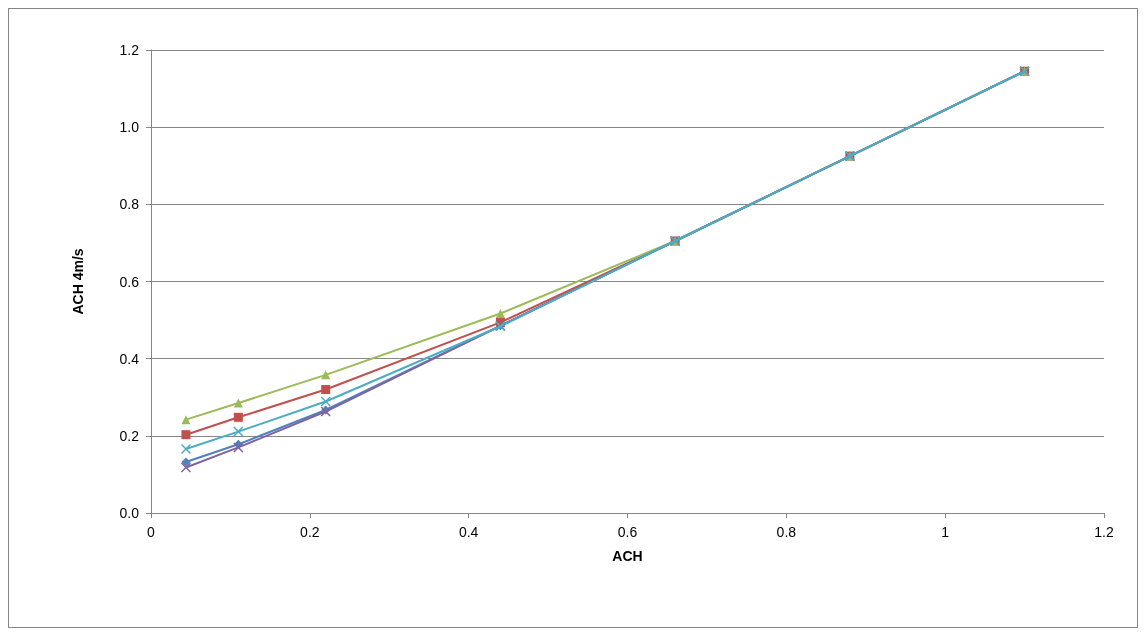 This screenshot has height=639, width=1148. What do you see at coordinates (151, 532) in the screenshot?
I see `x-tick-label: 0` at bounding box center [151, 532].